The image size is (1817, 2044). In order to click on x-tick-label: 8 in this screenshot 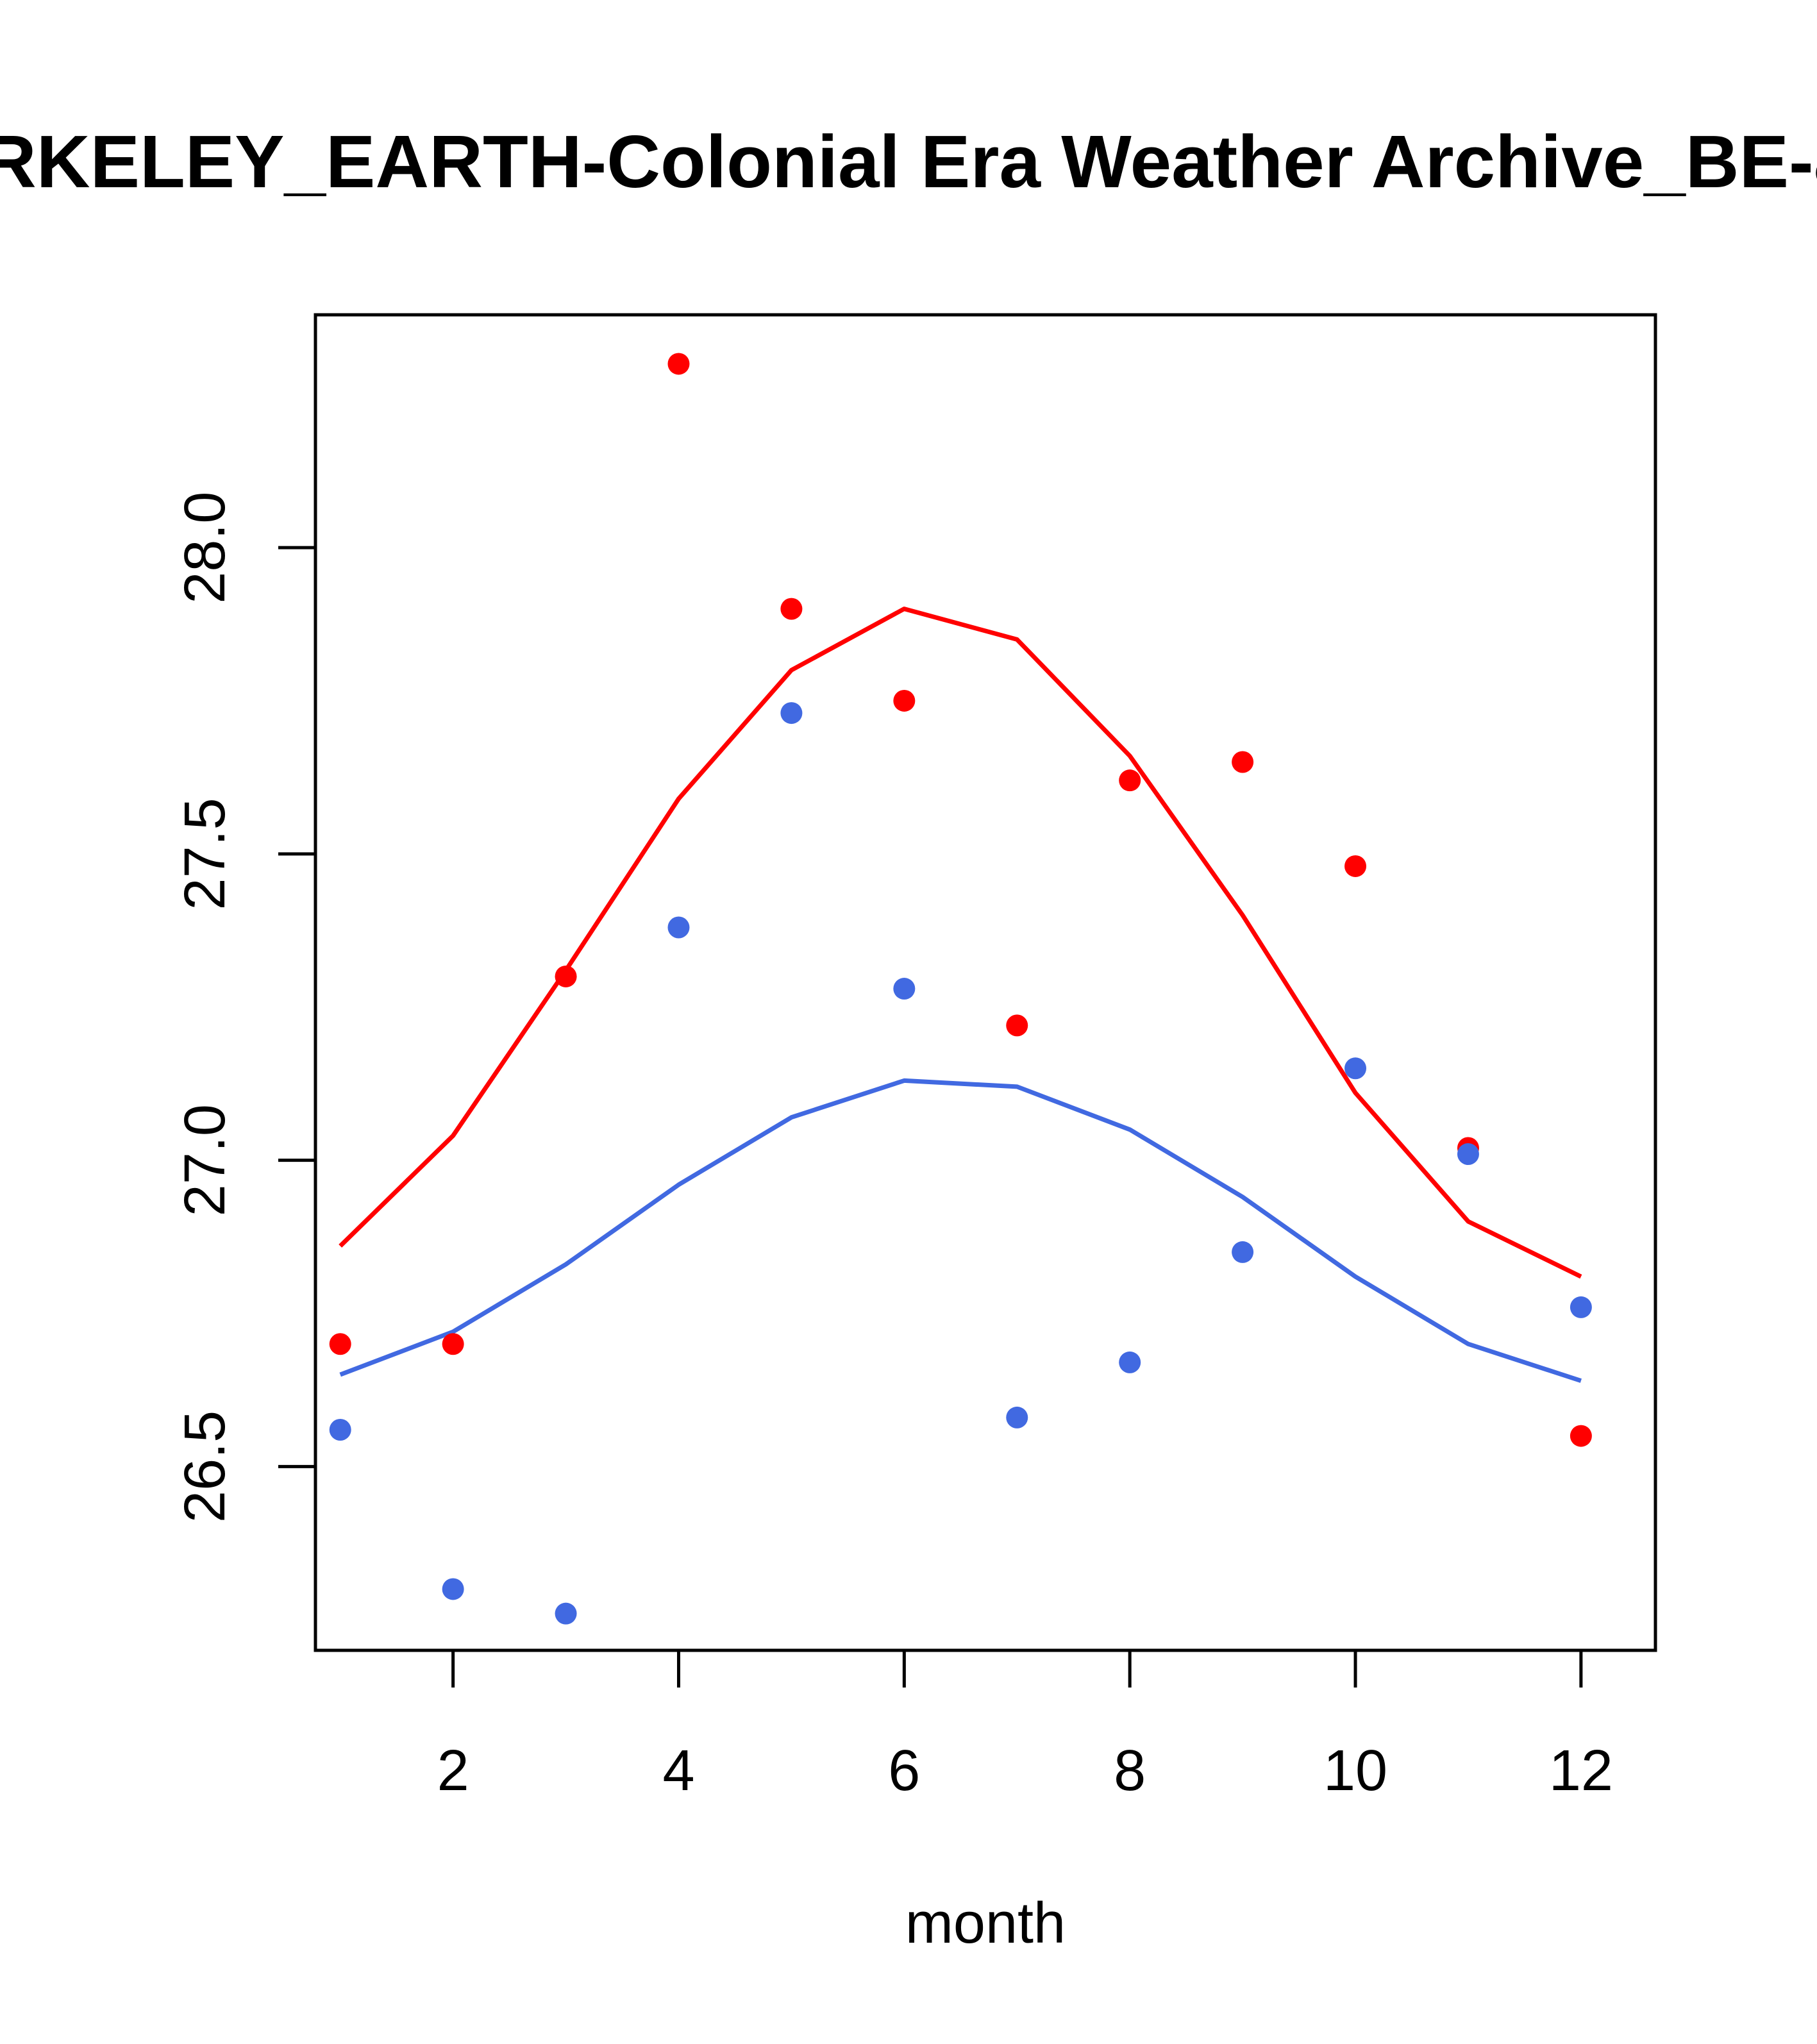, I will do `click(1130, 1771)`.